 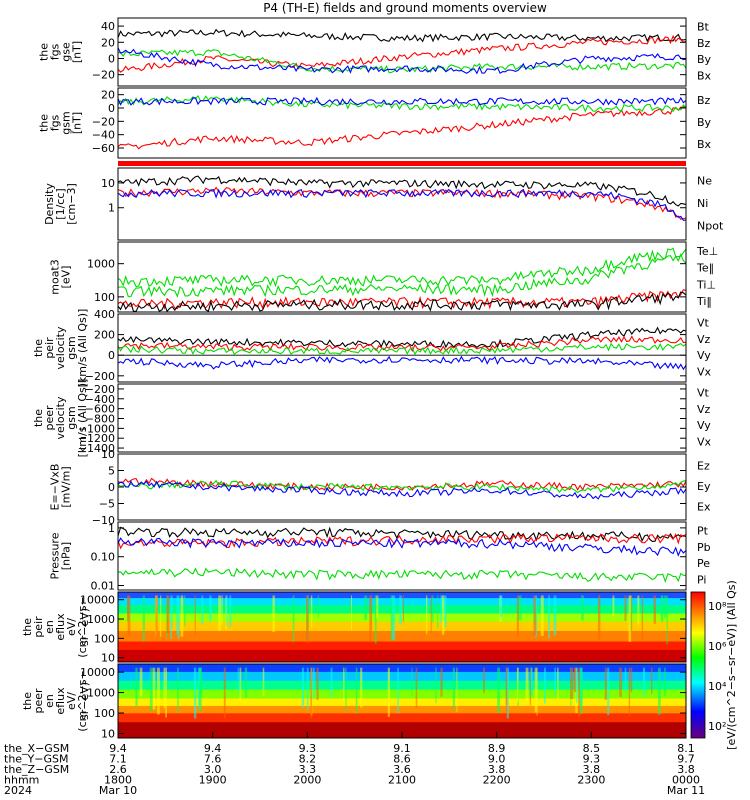 What do you see at coordinates (703, 27) in the screenshot?
I see `legend-entry: Bt` at bounding box center [703, 27].